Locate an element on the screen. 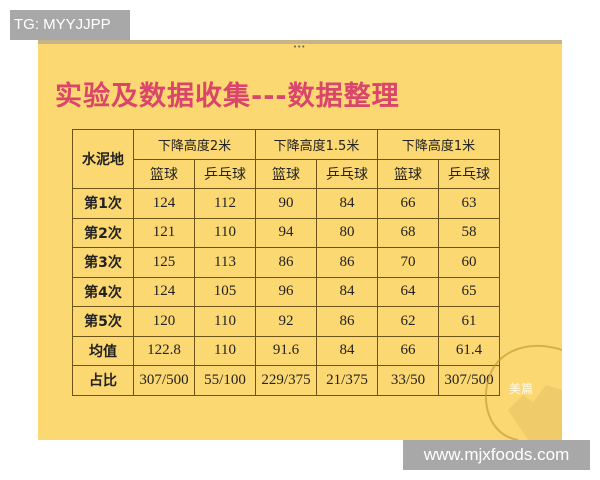 Image resolution: width=600 pixels, height=480 pixels. tg-watermark: TG: MYYJJPP is located at coordinates (70, 25).